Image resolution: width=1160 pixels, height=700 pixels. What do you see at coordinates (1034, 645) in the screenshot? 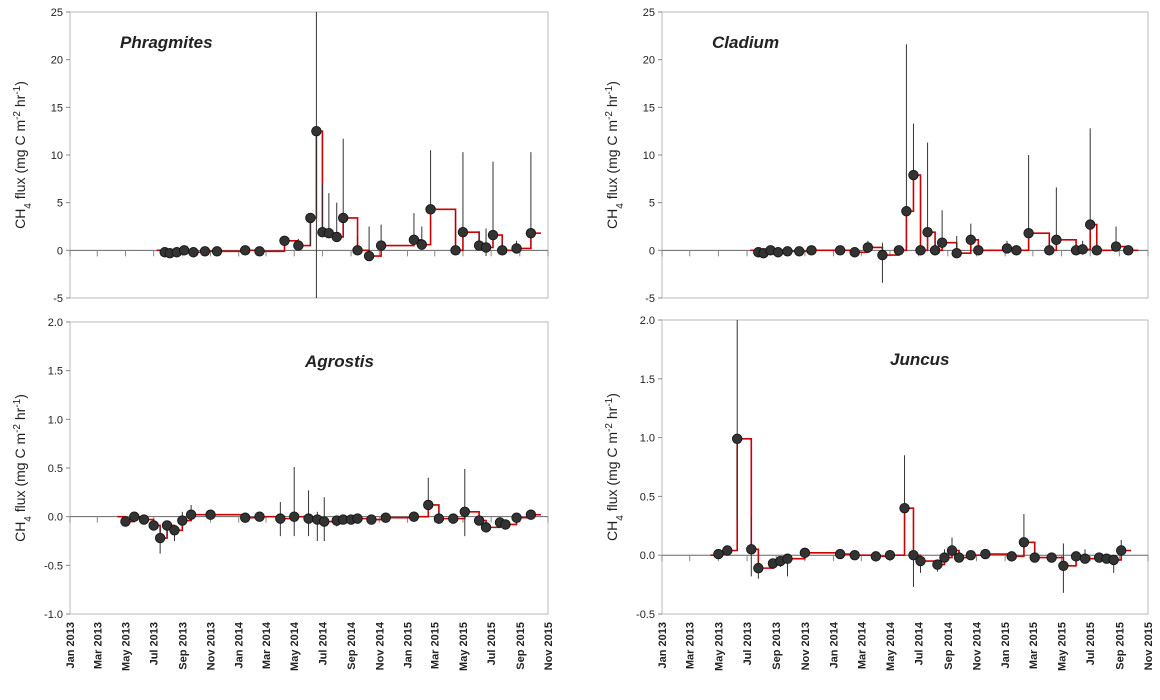
I see `x-tick-label: Mar 2015` at bounding box center [1034, 645].